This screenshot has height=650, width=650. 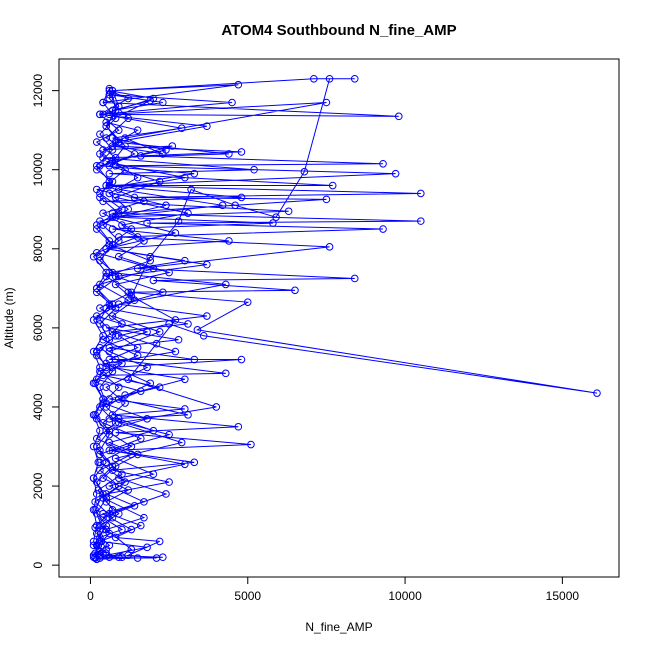 What do you see at coordinates (38, 485) in the screenshot?
I see `y-tick-label: 2000` at bounding box center [38, 485].